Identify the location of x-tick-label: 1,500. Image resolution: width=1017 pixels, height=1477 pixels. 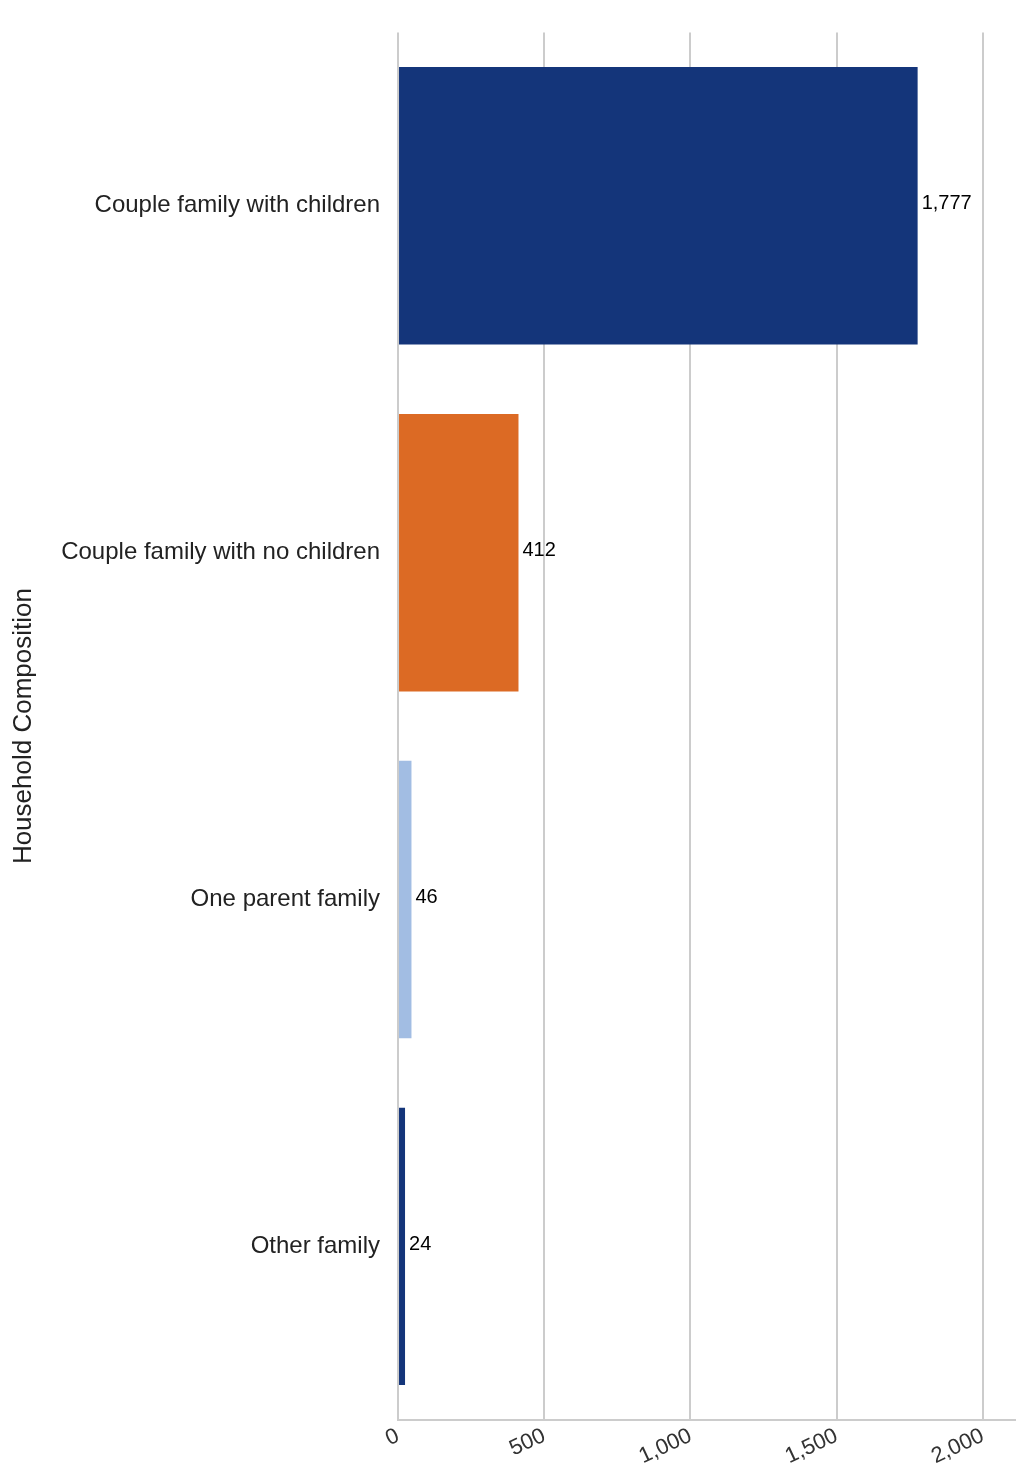
(811, 1445).